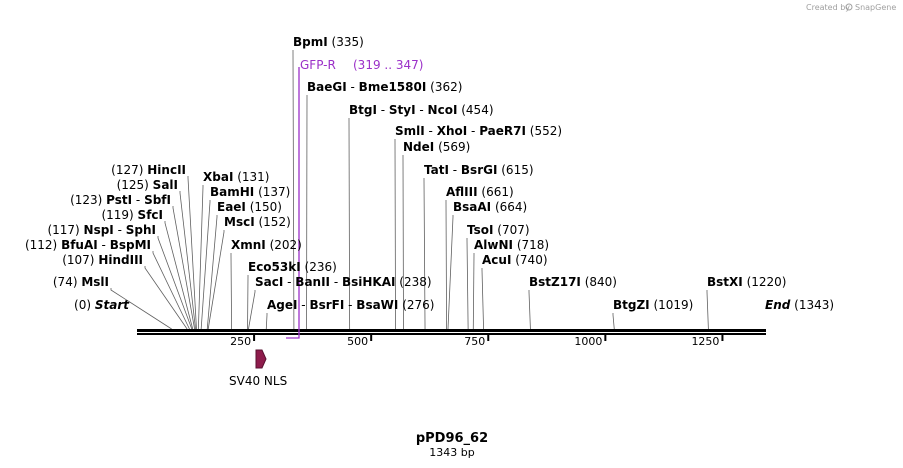 The height and width of the screenshot is (468, 903). What do you see at coordinates (261, 359) in the screenshot?
I see `sv40-nls-feature-arrow` at bounding box center [261, 359].